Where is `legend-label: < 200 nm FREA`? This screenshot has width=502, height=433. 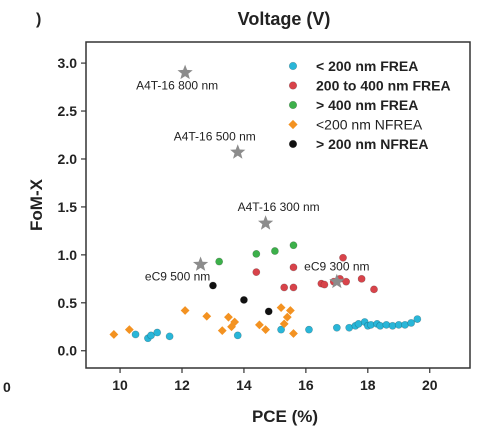
legend-label: < 200 nm FREA is located at coordinates (367, 66).